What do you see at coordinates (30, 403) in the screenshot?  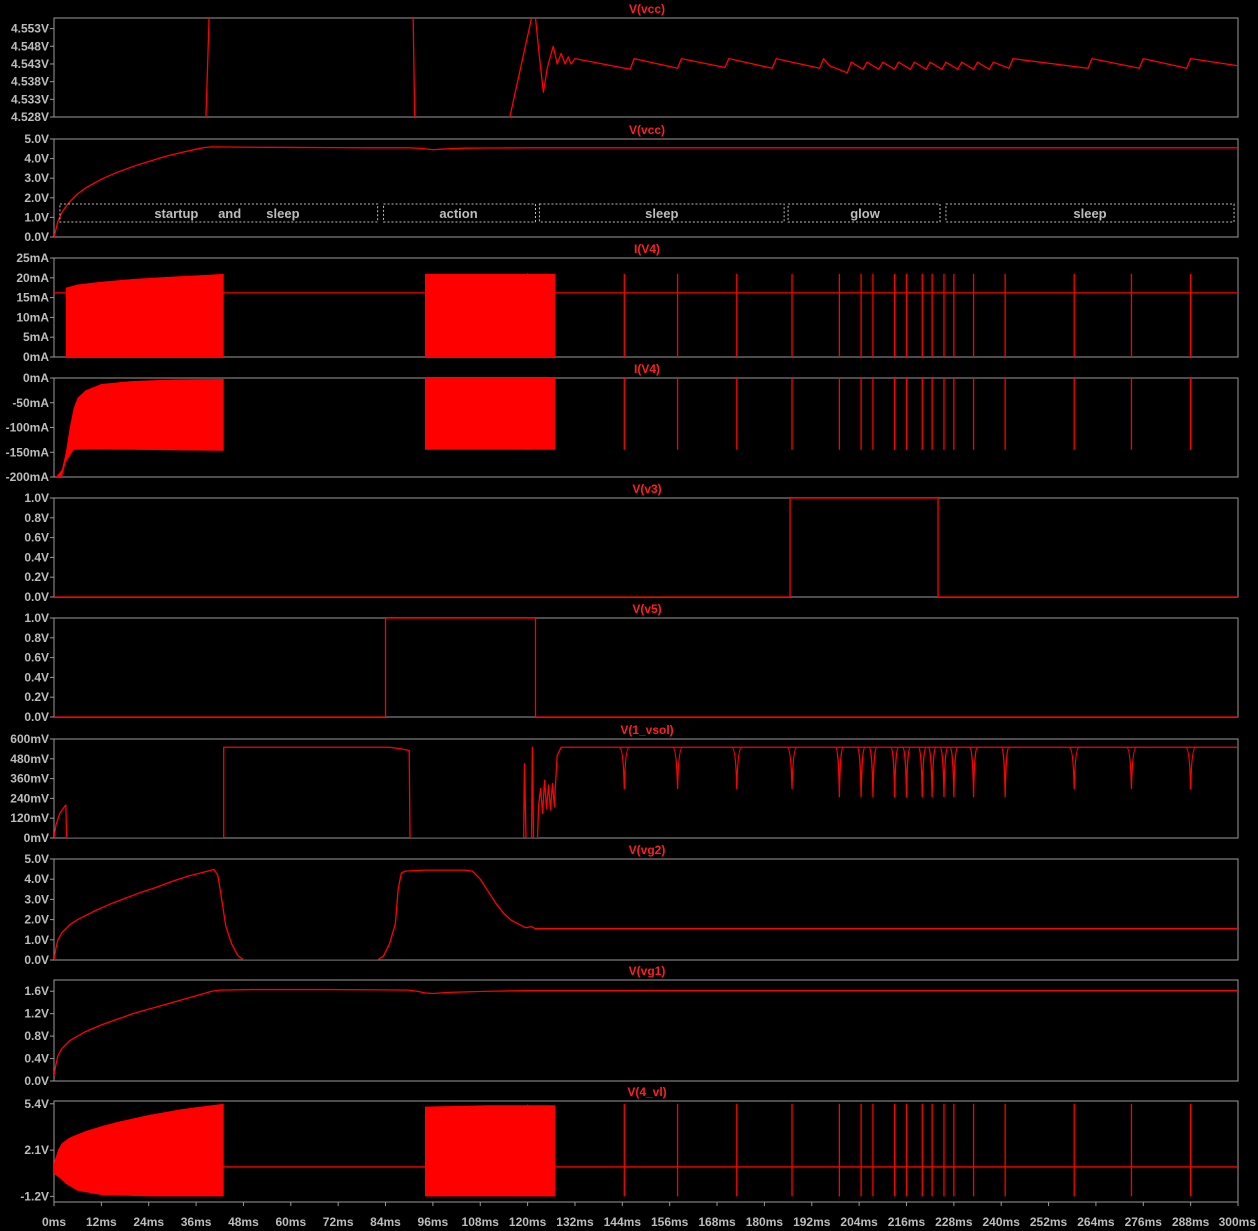 I see `y-tick-label: -50mA` at bounding box center [30, 403].